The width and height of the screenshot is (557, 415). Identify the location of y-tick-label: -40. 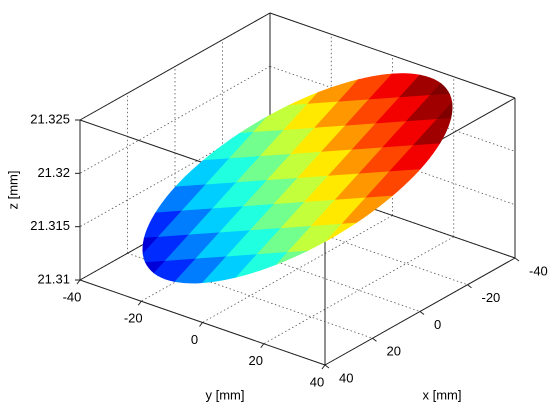
(72, 296).